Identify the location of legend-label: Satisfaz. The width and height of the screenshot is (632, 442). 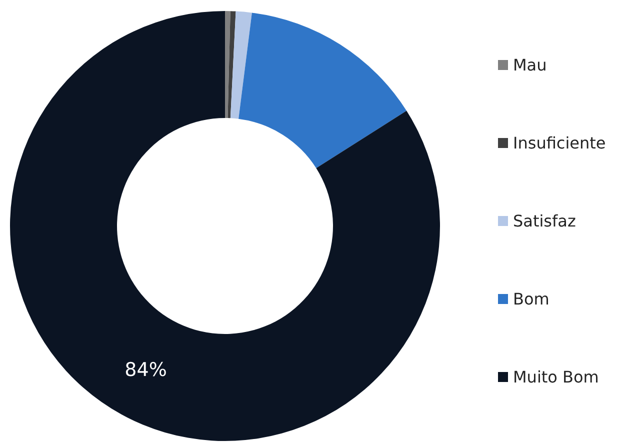
(544, 221).